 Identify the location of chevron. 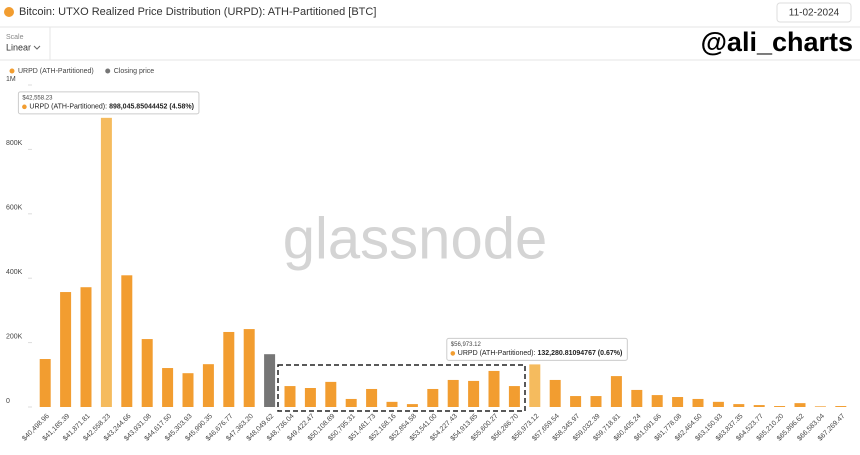
(37, 47).